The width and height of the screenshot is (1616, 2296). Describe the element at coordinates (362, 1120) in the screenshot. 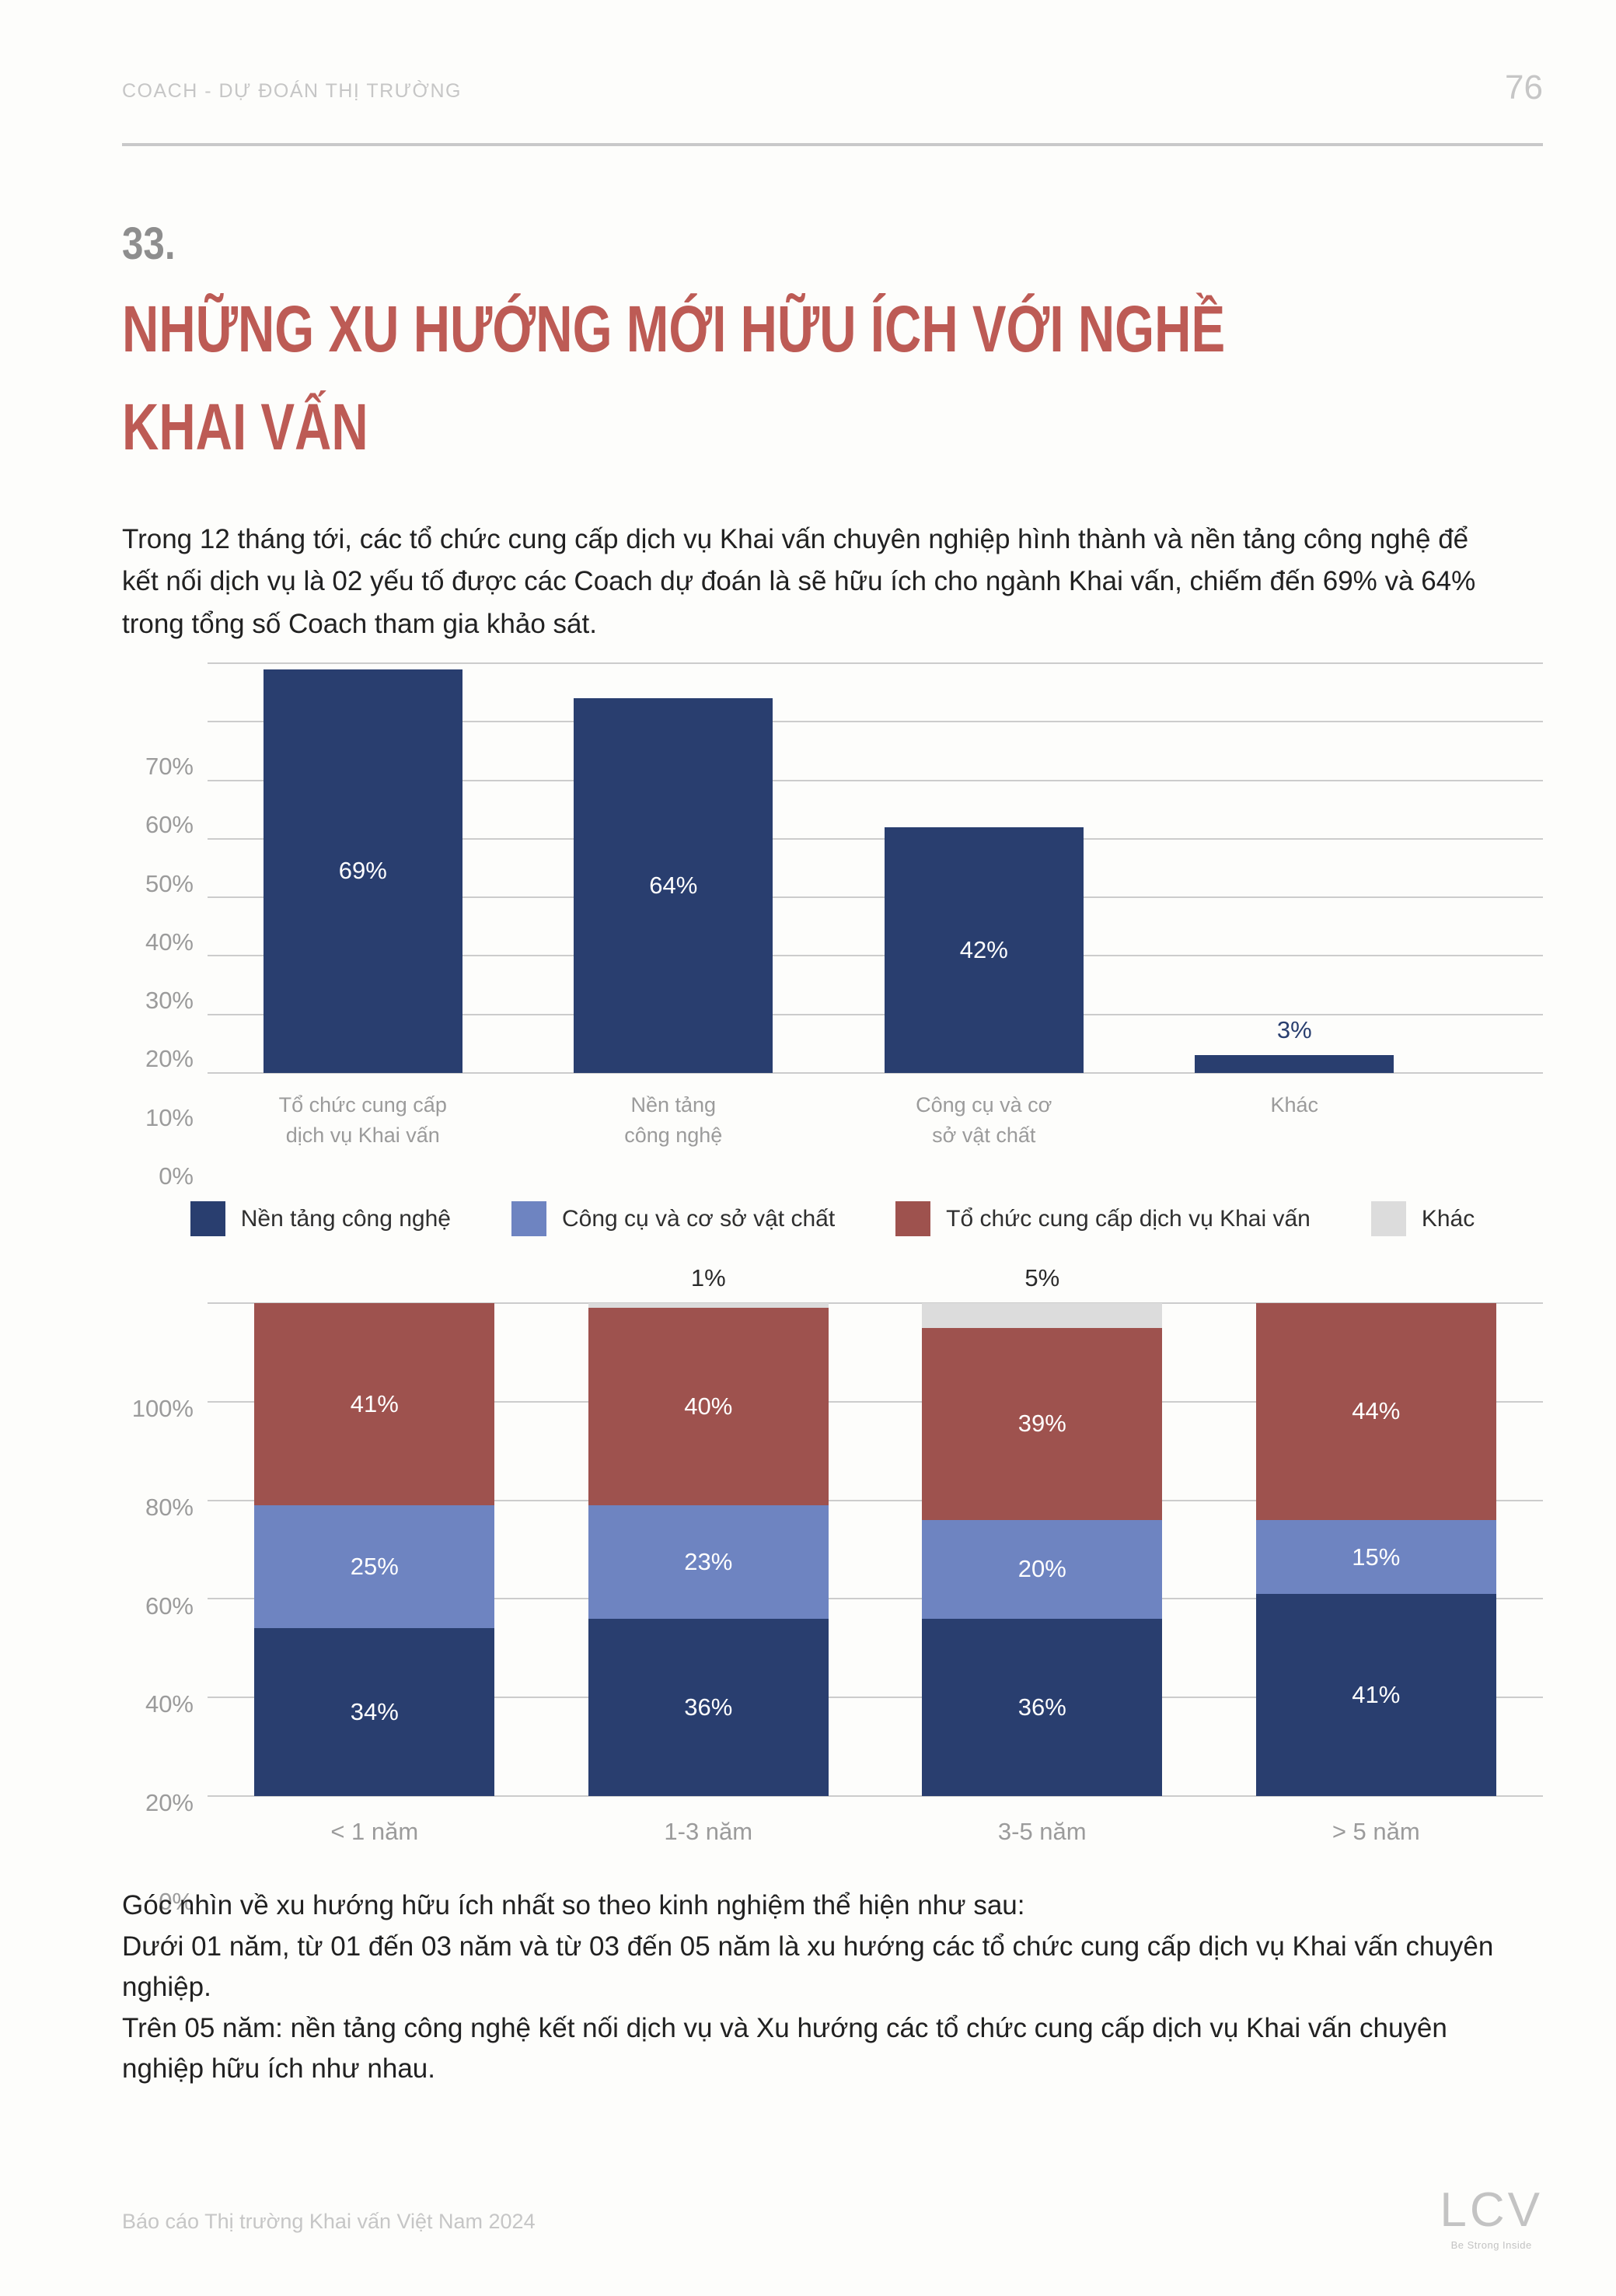

I see `x-axis-label: Tổ chức cung cấp dịch vụ Khai vấn` at that location.